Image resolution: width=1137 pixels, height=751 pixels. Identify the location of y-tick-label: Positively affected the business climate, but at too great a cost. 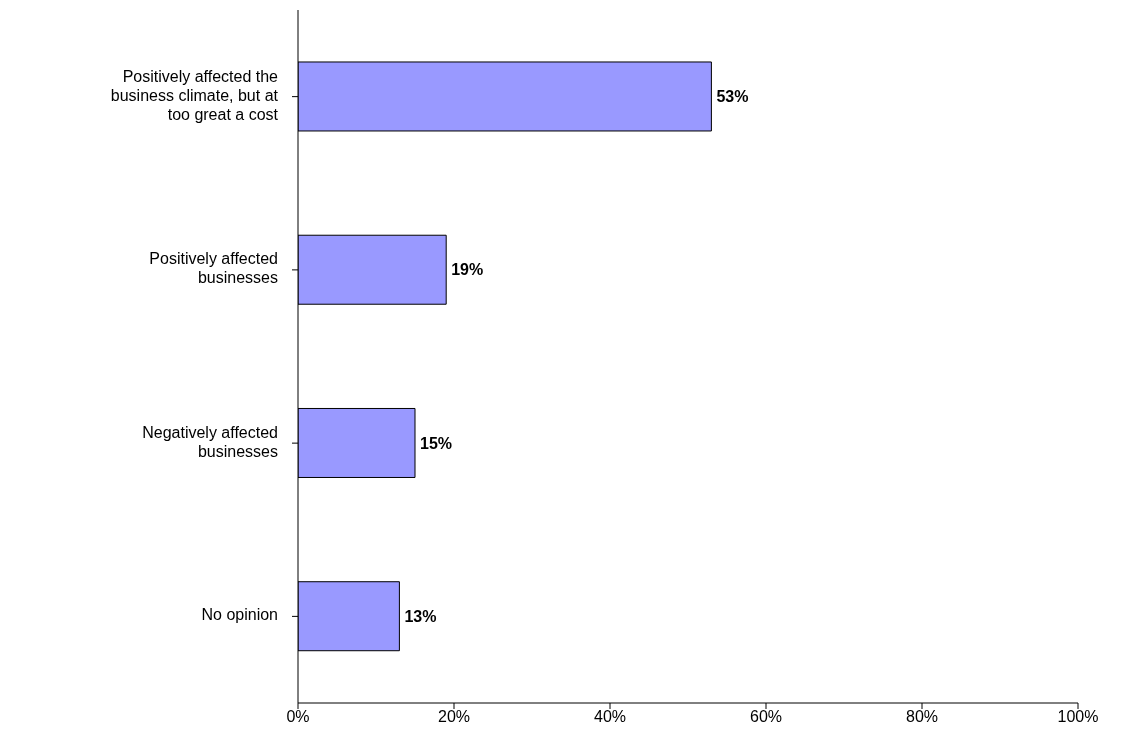
(194, 95).